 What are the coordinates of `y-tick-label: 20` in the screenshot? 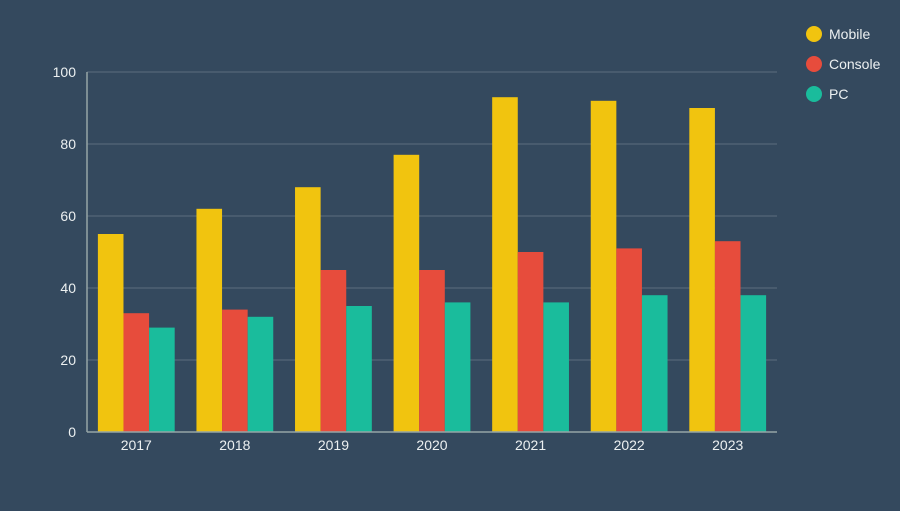 It's located at (68, 360).